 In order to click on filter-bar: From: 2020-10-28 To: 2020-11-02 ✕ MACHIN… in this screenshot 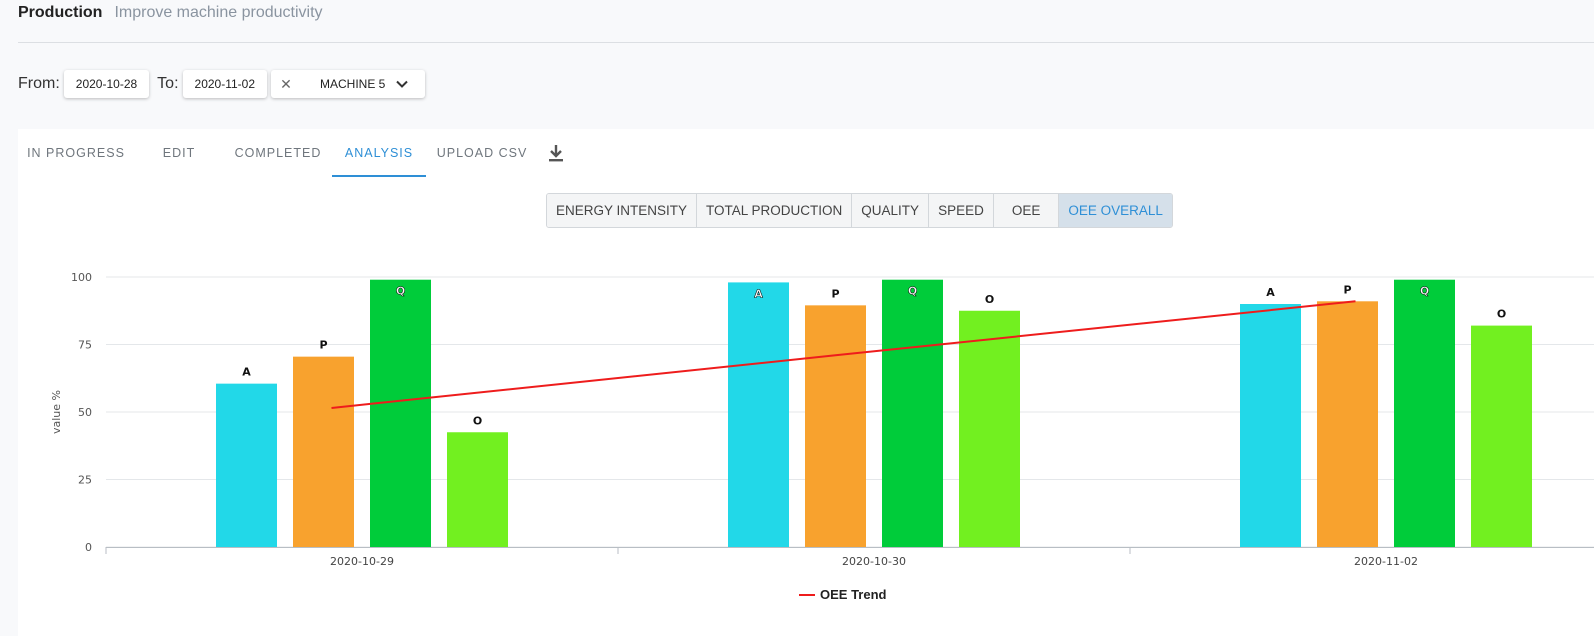, I will do `click(222, 84)`.